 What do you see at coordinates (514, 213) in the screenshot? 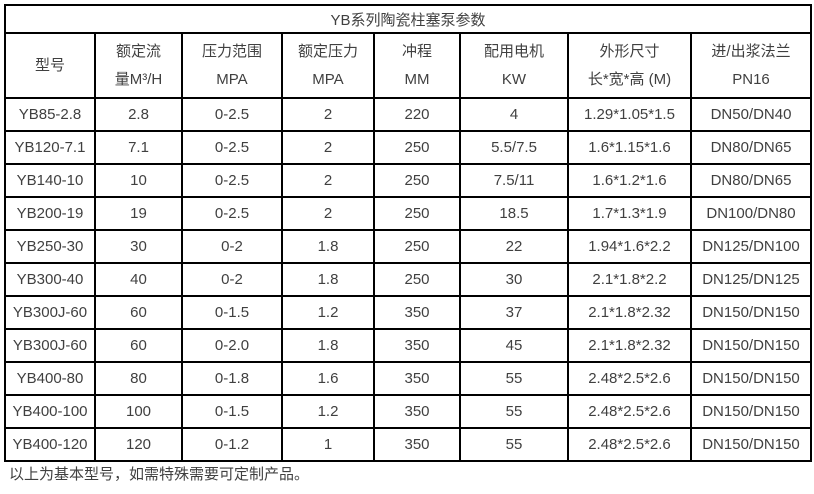
I see `table-cell: 18.5` at bounding box center [514, 213].